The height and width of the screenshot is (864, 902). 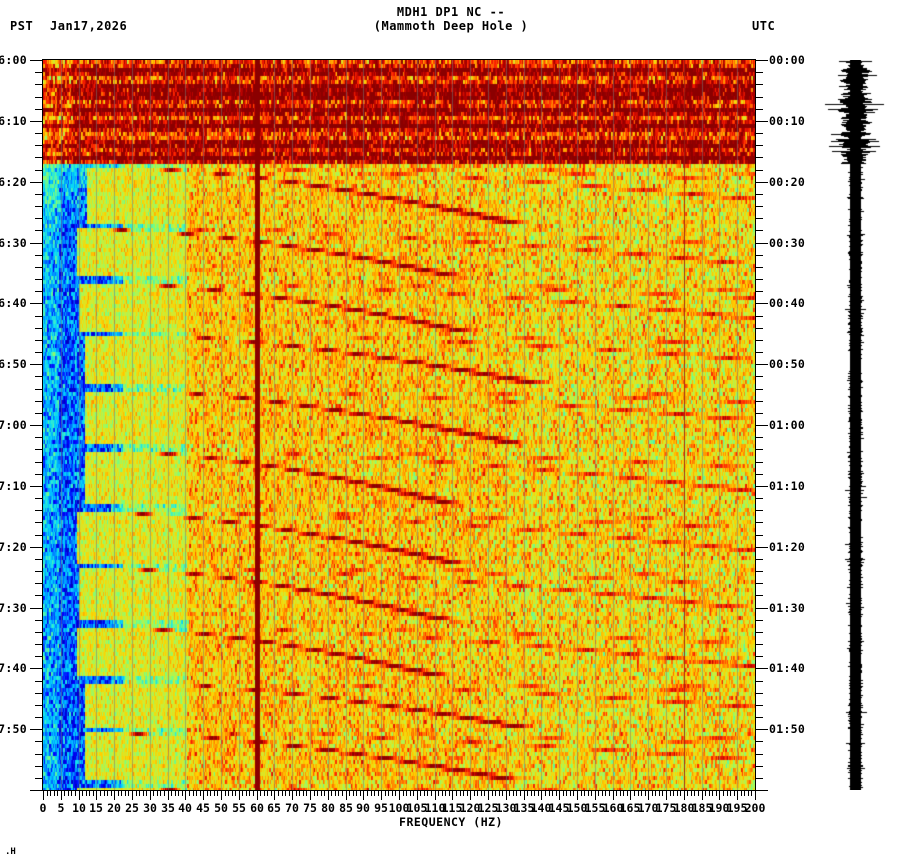 What do you see at coordinates (702, 808) in the screenshot?
I see `x-axis-label: 185` at bounding box center [702, 808].